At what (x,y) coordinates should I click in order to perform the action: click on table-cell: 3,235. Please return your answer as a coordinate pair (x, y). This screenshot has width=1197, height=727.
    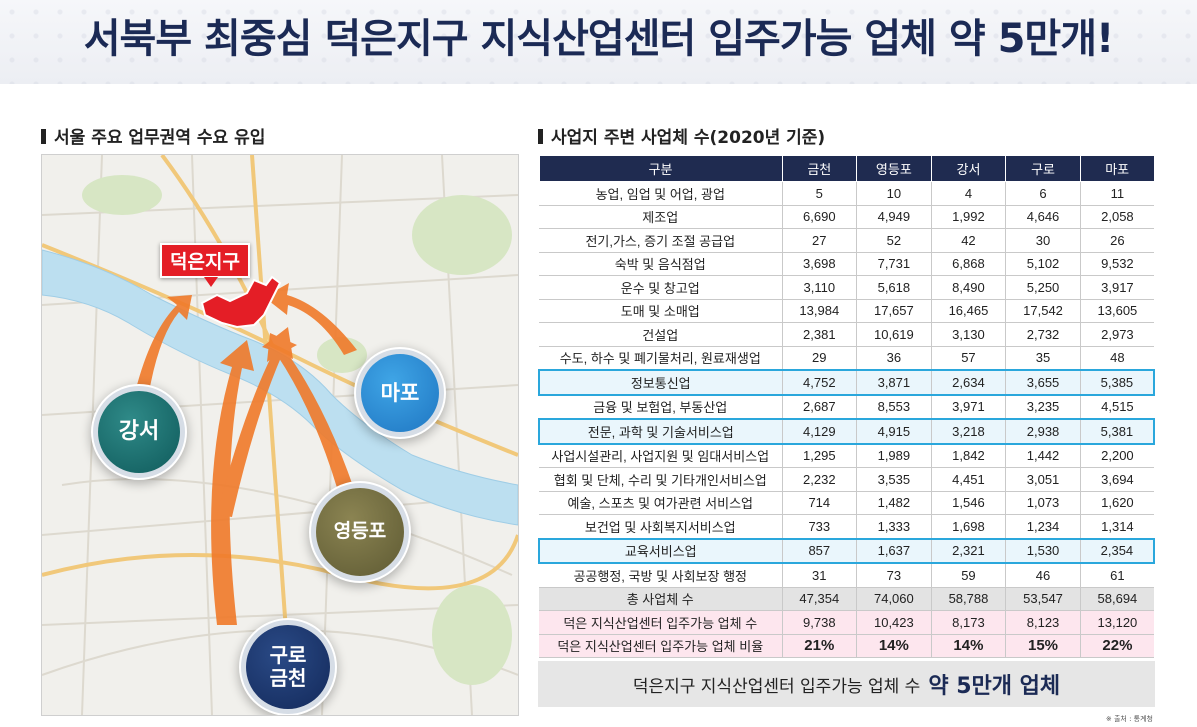
    Looking at the image, I should click on (1043, 407).